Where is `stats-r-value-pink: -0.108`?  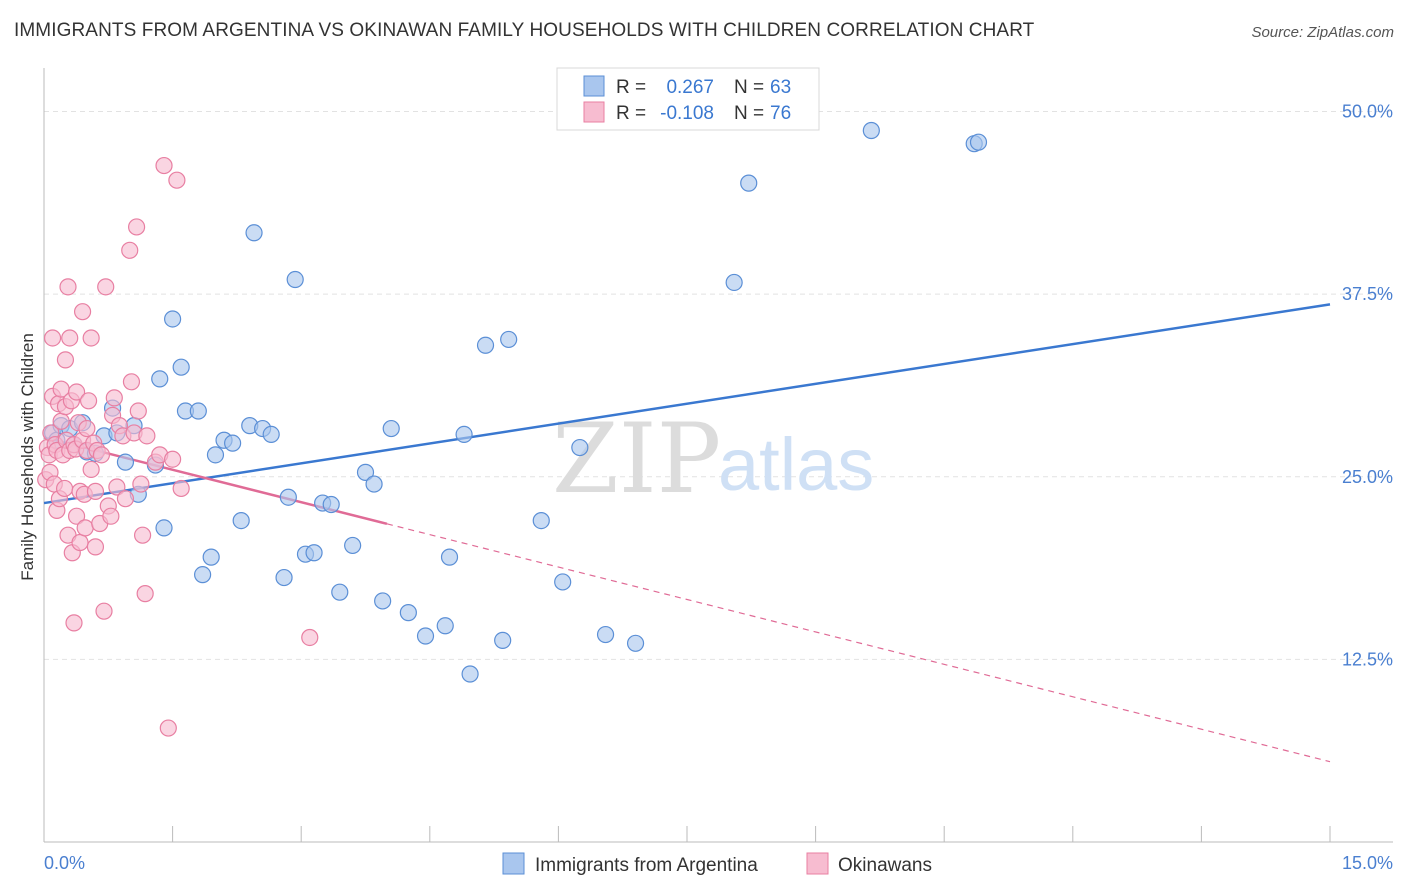 stats-r-value-pink: -0.108 is located at coordinates (687, 113).